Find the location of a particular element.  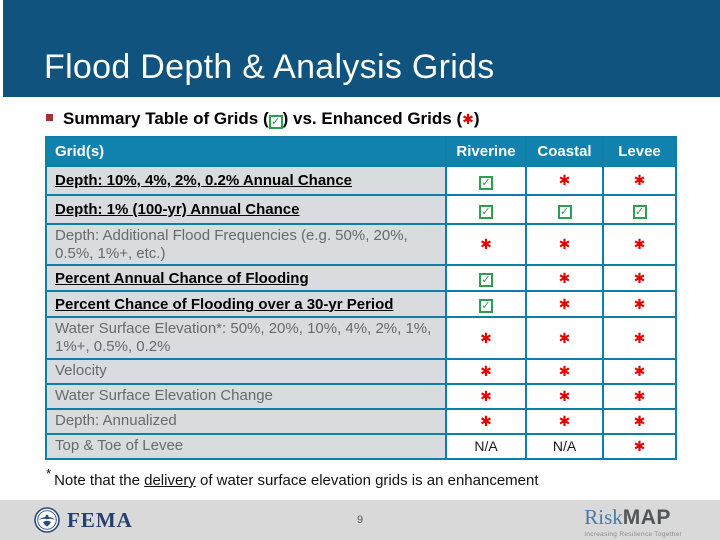

riskmap-tagline: Increasing Resilience Together is located at coordinates (633, 534).